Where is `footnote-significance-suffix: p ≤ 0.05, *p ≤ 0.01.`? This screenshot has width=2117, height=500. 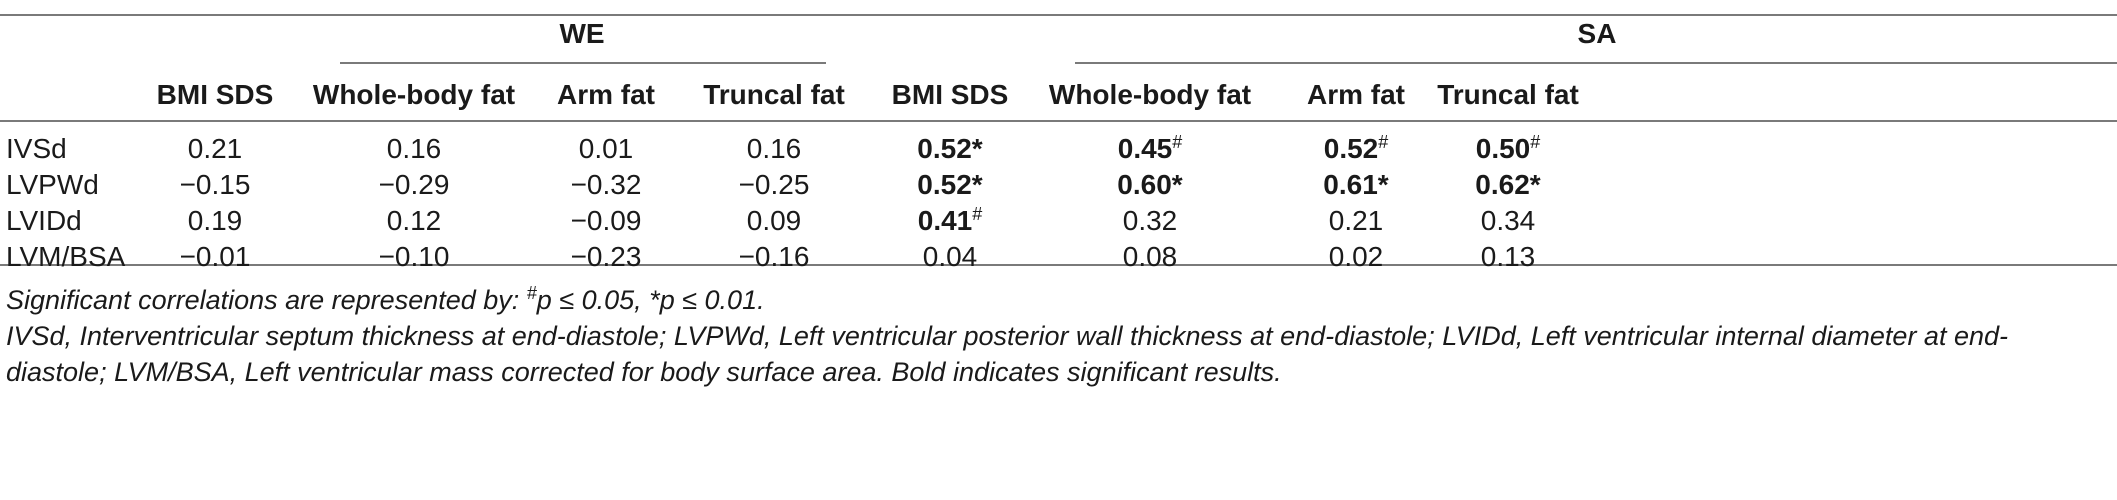 footnote-significance-suffix: p ≤ 0.05, *p ≤ 0.01. is located at coordinates (650, 300).